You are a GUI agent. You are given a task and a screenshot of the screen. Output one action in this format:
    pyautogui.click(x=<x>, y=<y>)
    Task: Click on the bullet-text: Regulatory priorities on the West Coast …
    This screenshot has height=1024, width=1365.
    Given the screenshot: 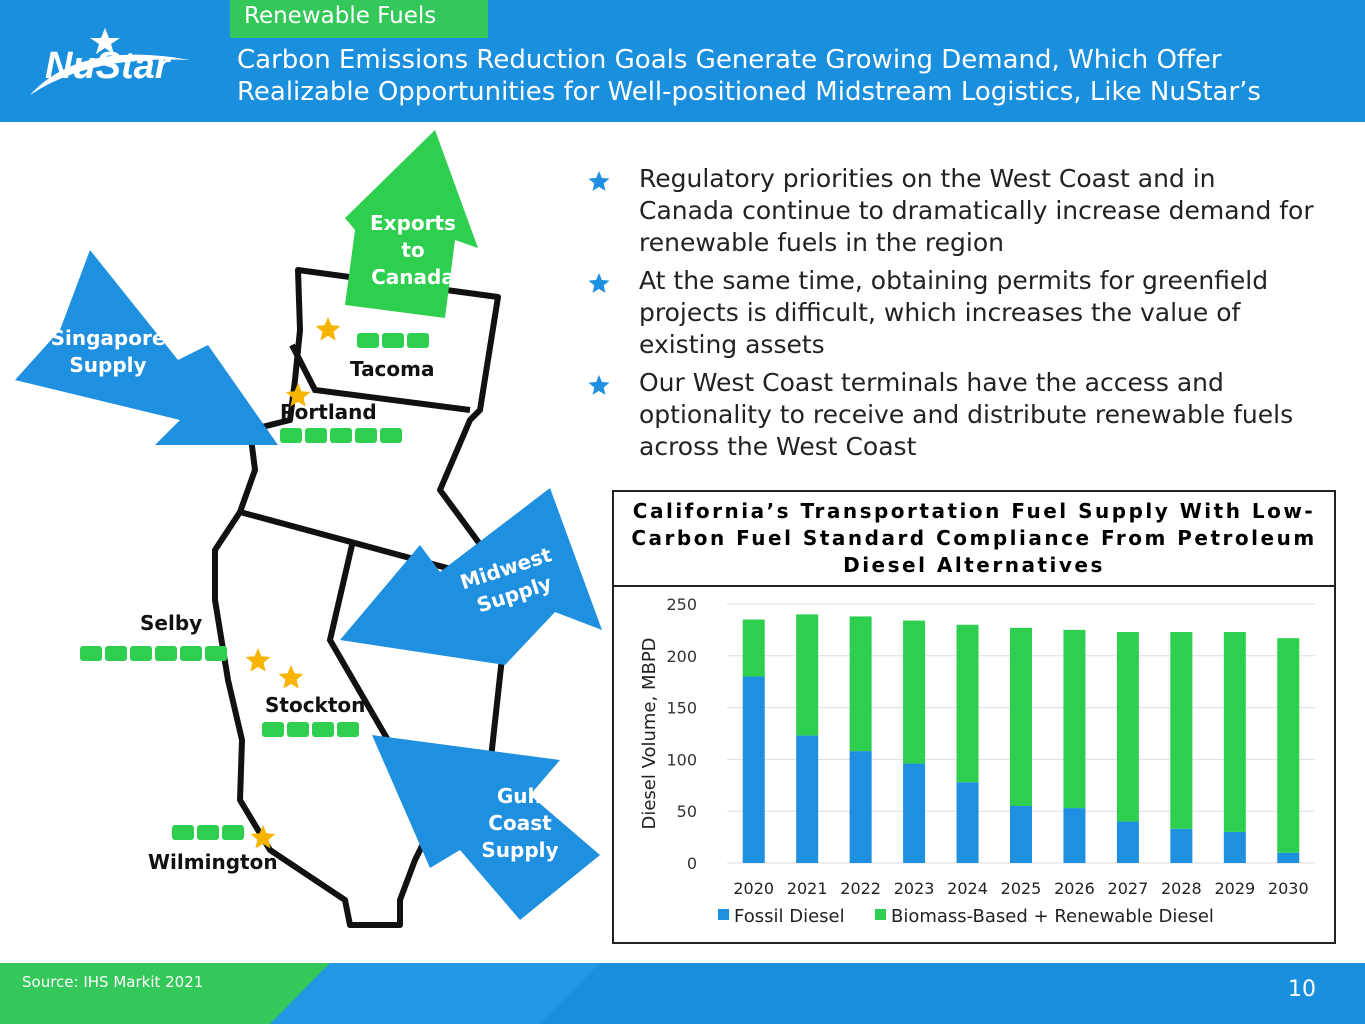 What is the action you would take?
    pyautogui.click(x=976, y=210)
    